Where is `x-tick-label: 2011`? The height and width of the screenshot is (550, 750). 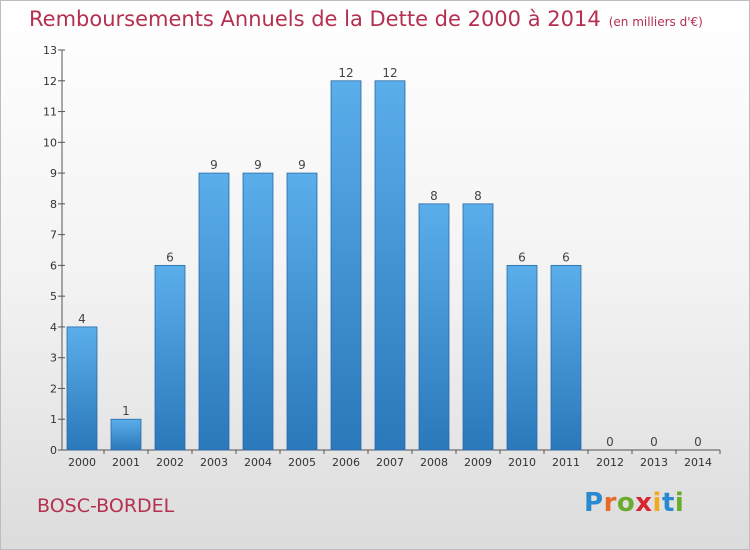 x-tick-label: 2011 is located at coordinates (566, 462).